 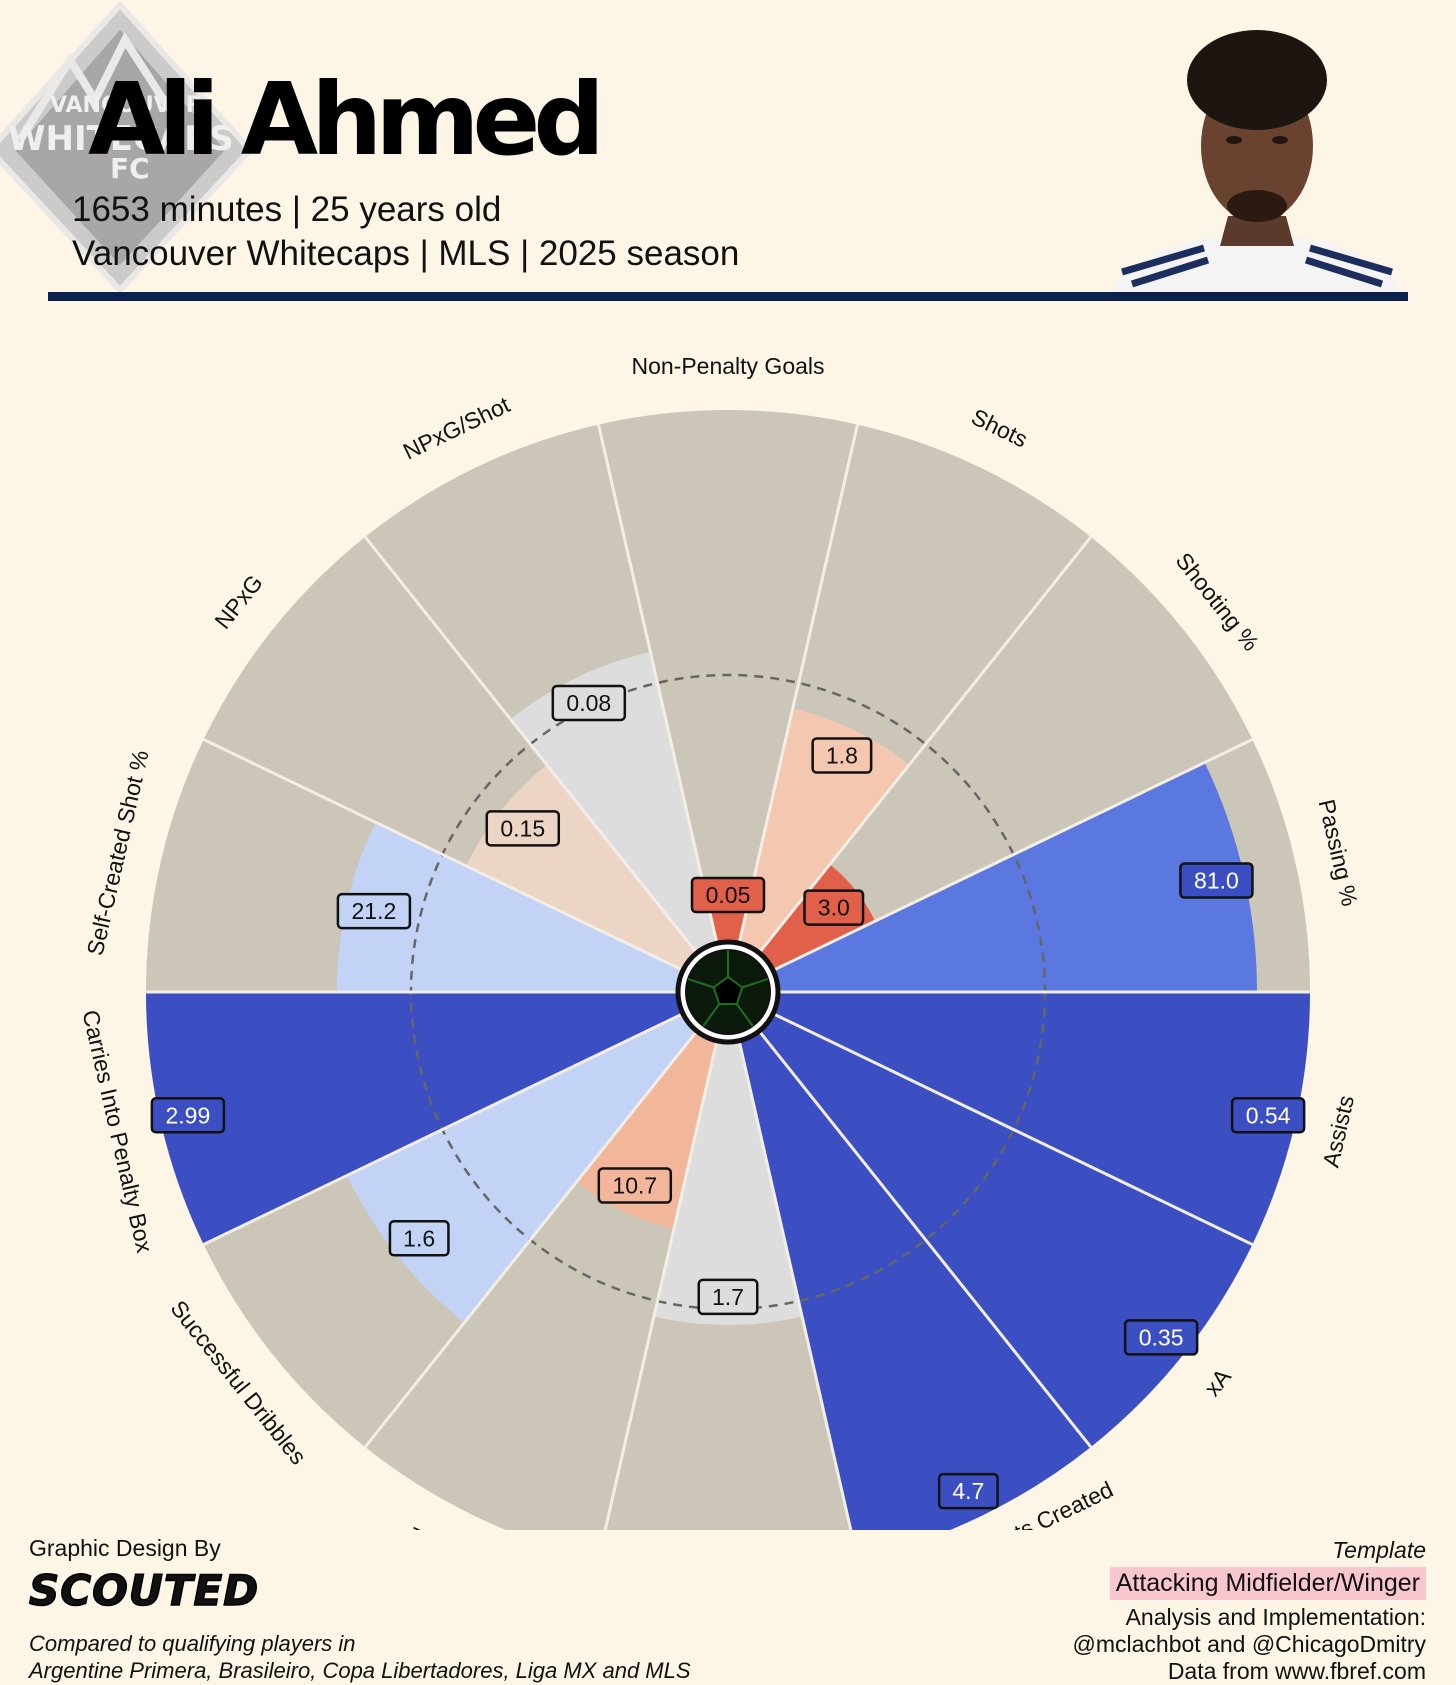 What do you see at coordinates (1296, 1671) in the screenshot?
I see `data-source: Data from www.fbref.com` at bounding box center [1296, 1671].